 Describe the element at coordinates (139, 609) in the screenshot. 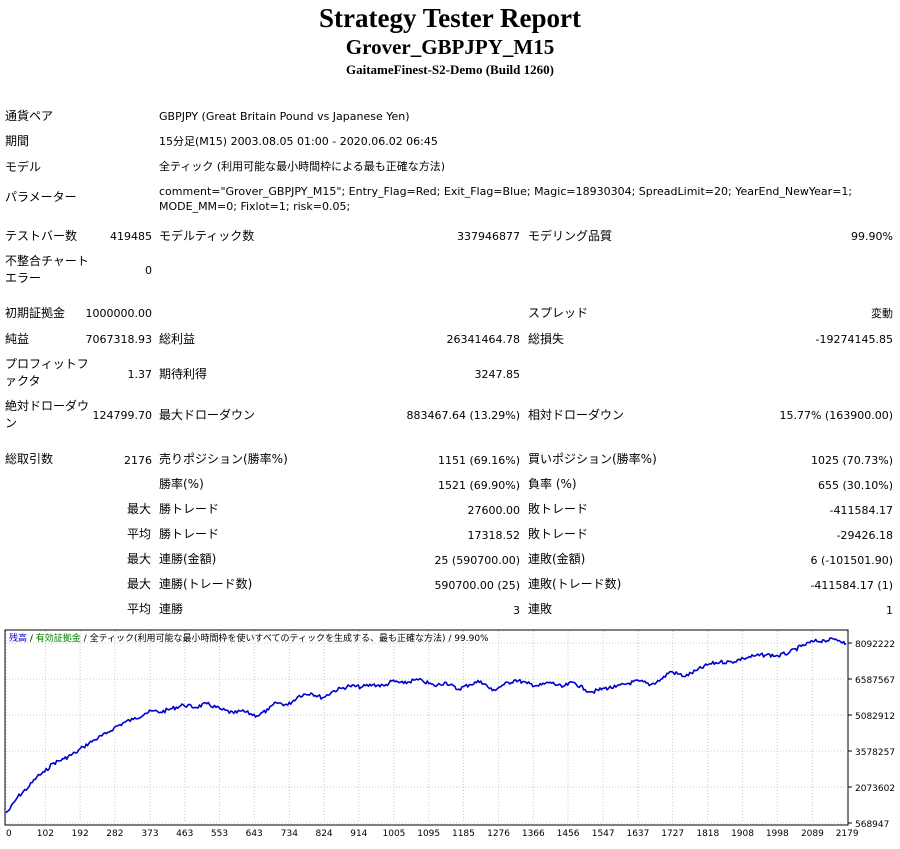

I see `avg-consec-label: 平均` at that location.